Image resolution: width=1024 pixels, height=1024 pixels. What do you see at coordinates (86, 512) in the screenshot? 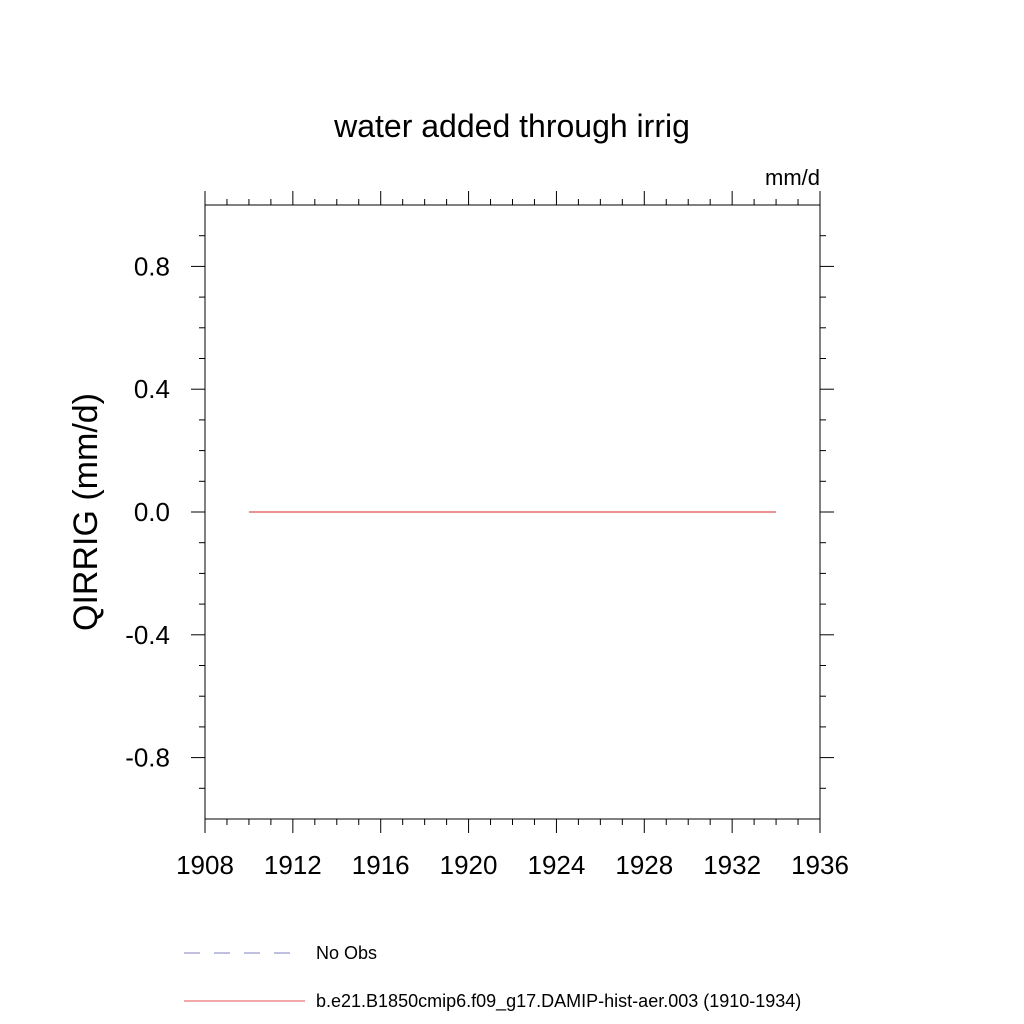
I see `y-axis-label: QIRRIG (mm/d)` at bounding box center [86, 512].